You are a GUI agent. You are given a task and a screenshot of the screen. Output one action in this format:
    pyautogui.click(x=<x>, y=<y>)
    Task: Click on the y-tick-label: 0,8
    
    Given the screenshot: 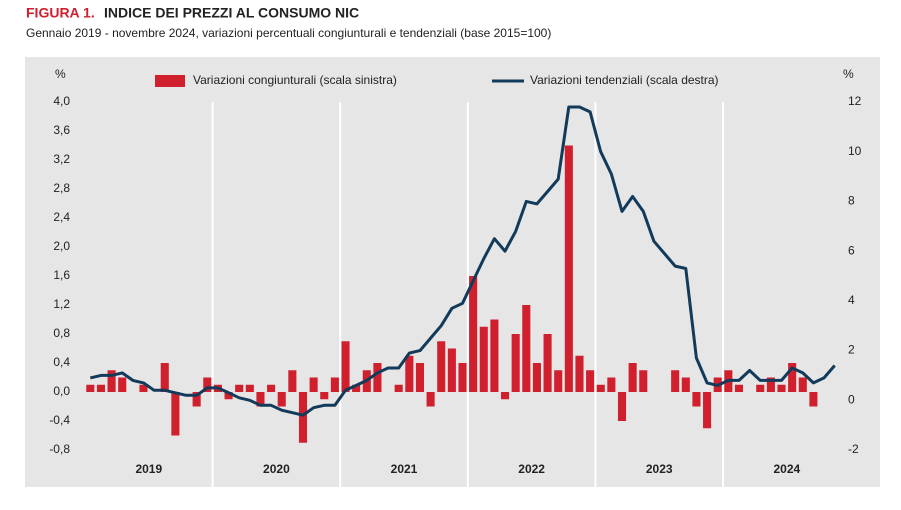 What is the action you would take?
    pyautogui.click(x=61, y=333)
    